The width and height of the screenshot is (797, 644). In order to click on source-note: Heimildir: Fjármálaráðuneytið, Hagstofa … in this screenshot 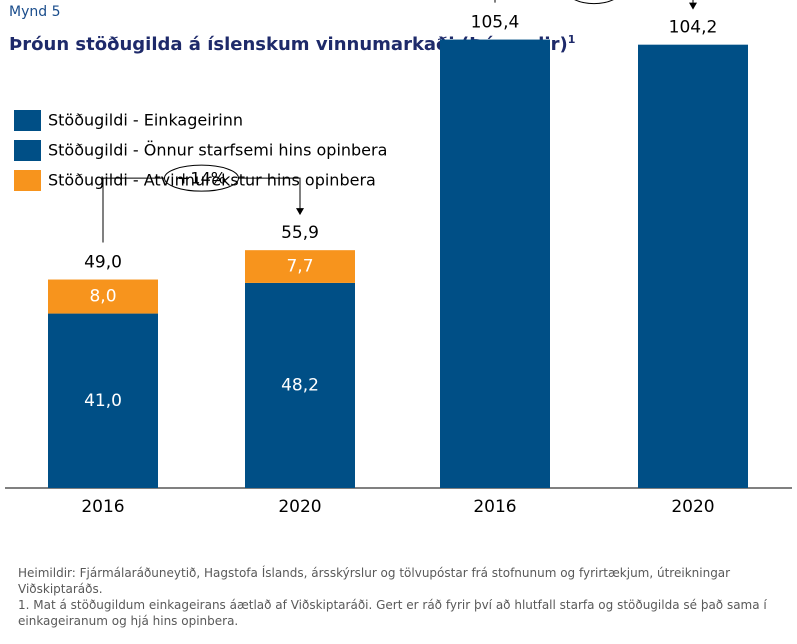, I will do `click(374, 581)`.